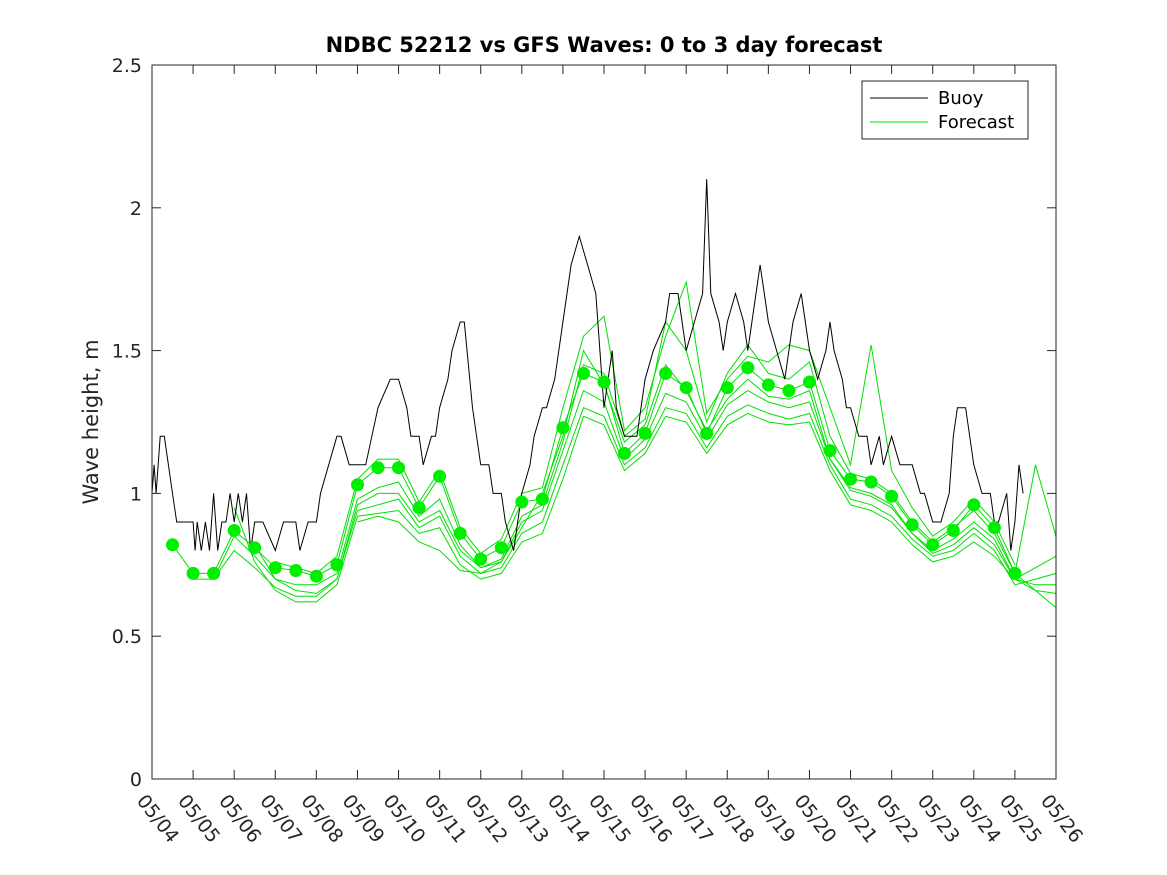  What do you see at coordinates (976, 122) in the screenshot?
I see `legend-label-forecast: Forecast` at bounding box center [976, 122].